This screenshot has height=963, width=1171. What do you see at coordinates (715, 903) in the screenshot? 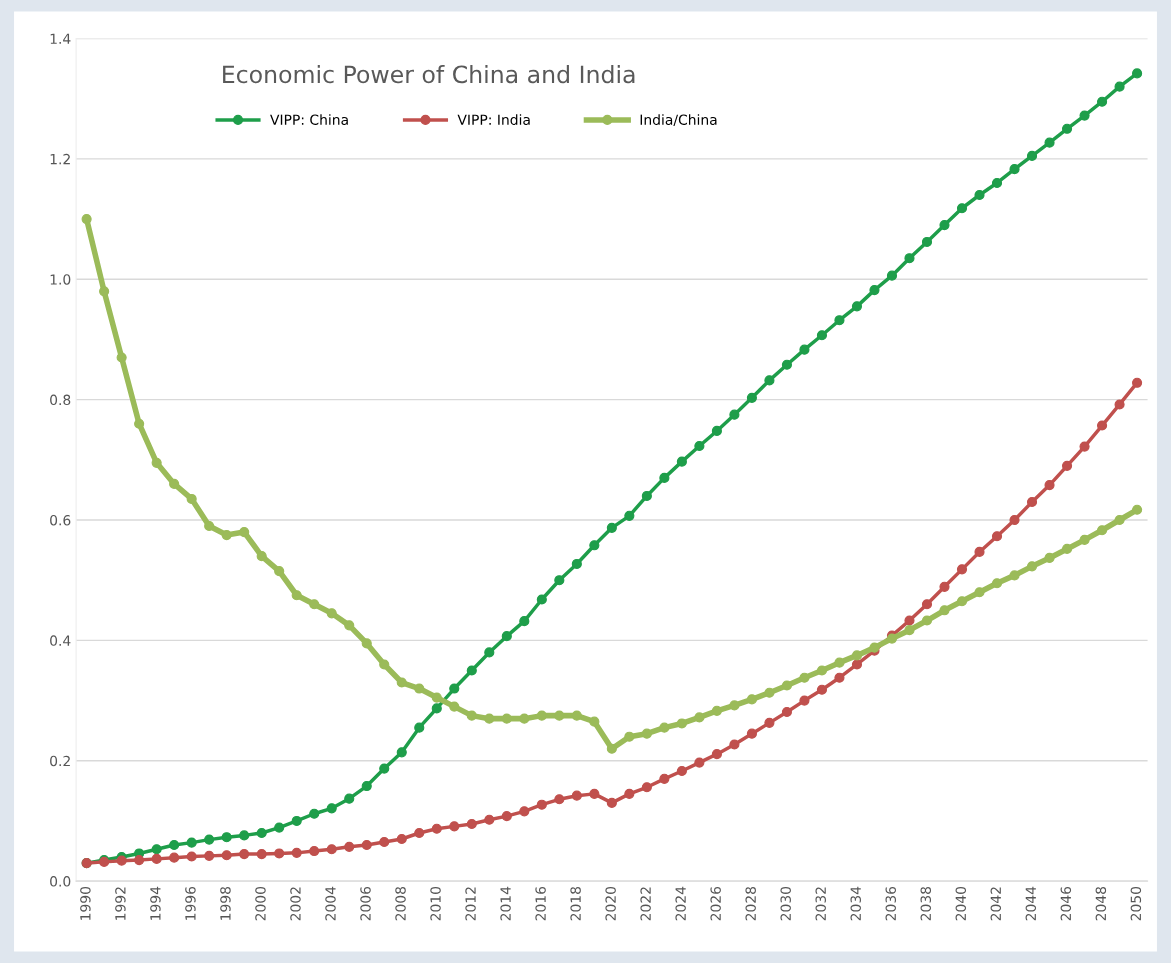
I see `x-tick-label: 2026` at bounding box center [715, 903].